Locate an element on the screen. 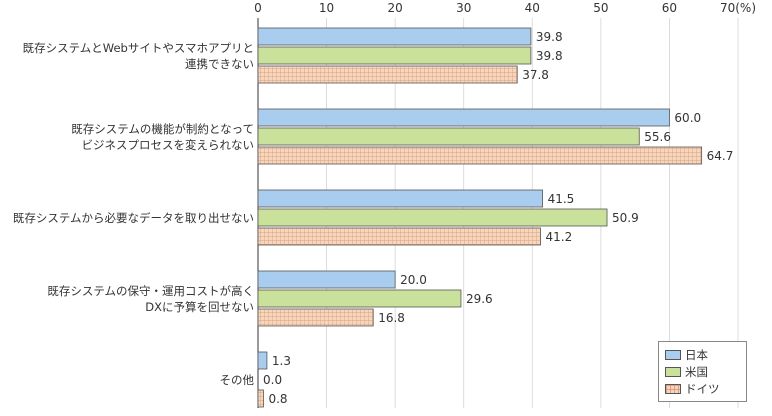  data-label: 0.8 is located at coordinates (277, 399).